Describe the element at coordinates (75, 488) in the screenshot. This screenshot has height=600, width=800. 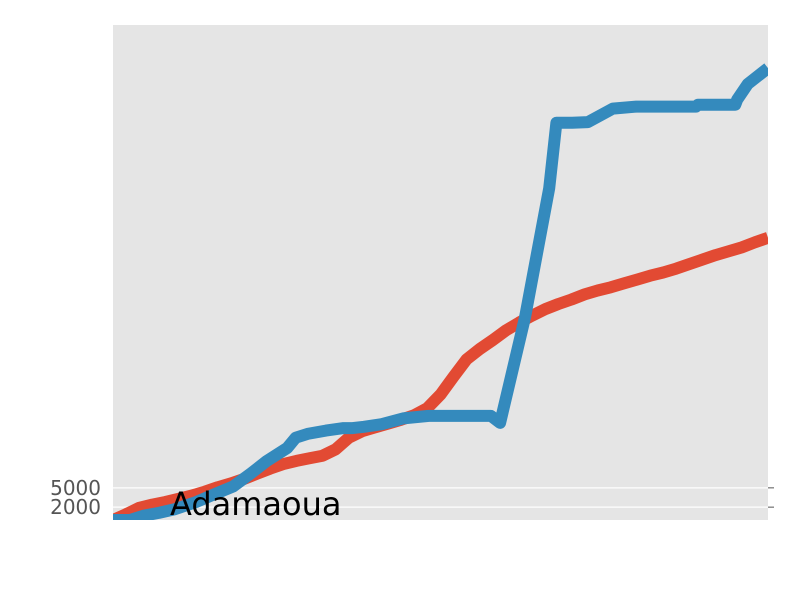
I see `tick-label-5000: 5000` at that location.